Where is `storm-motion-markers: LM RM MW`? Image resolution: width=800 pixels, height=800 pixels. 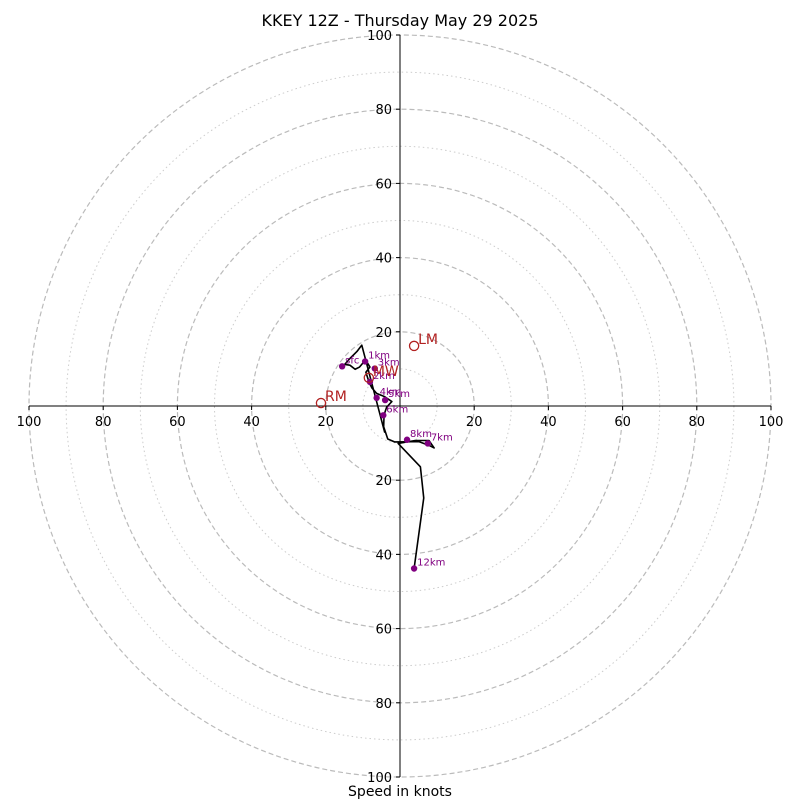 storm-motion-markers: LM RM MW is located at coordinates (376, 370).